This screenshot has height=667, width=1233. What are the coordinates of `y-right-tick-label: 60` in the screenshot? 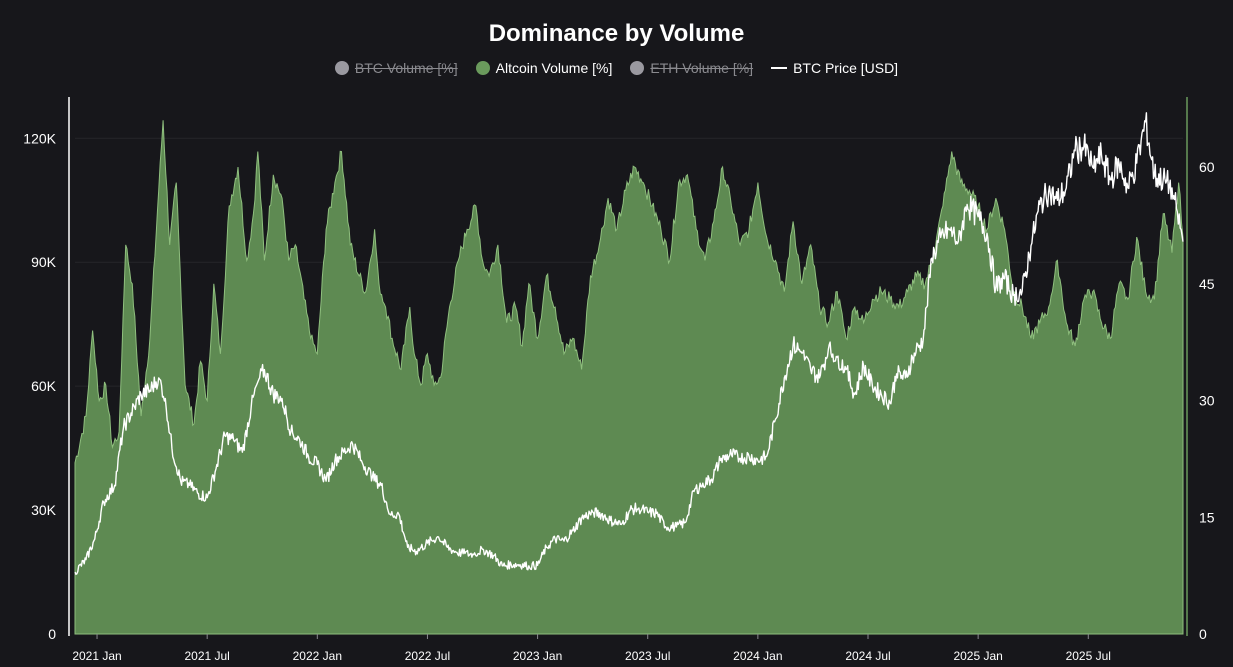 It's located at (1207, 167).